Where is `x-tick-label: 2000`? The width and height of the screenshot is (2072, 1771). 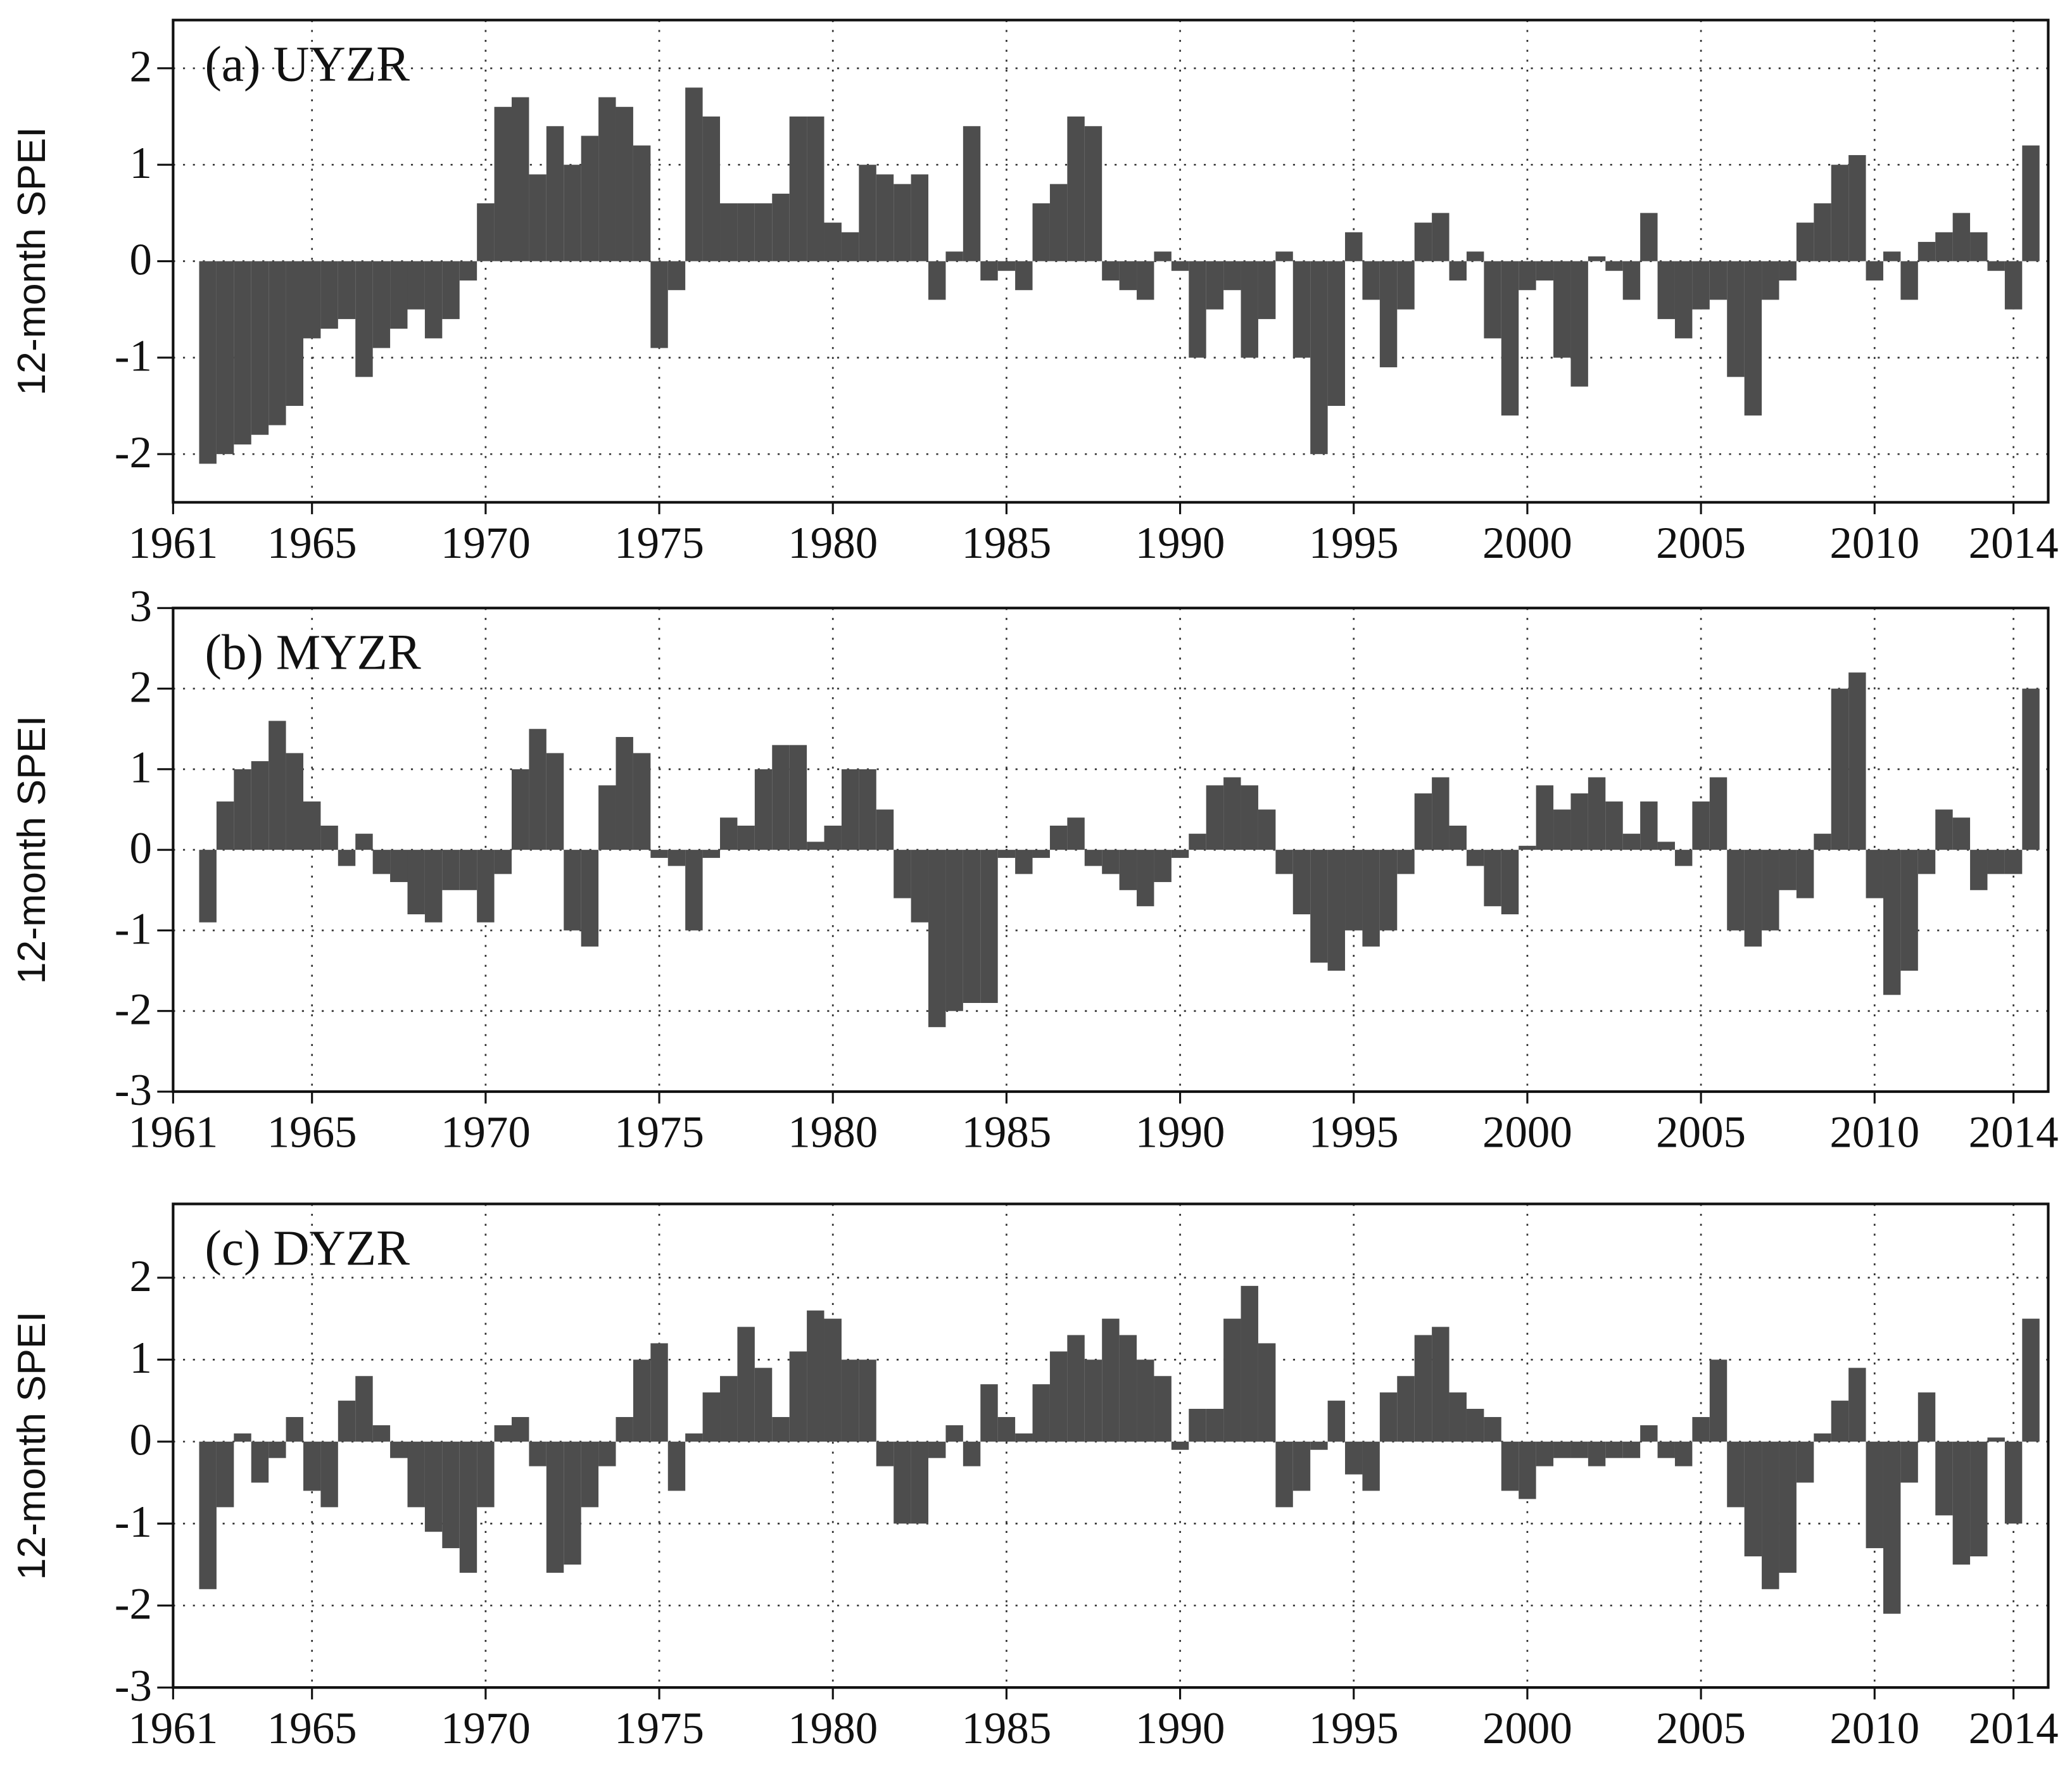 x-tick-label: 2000 is located at coordinates (1527, 543).